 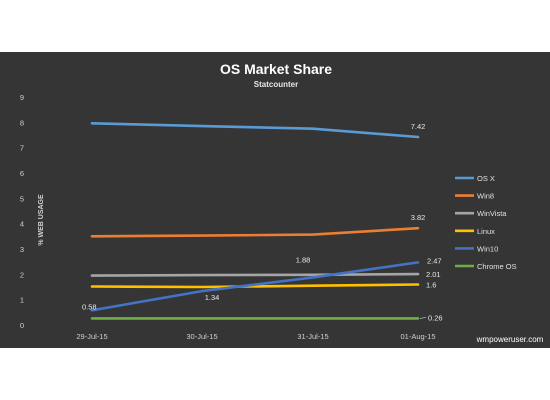 What do you see at coordinates (22, 198) in the screenshot?
I see `y-tick-label: 5` at bounding box center [22, 198].